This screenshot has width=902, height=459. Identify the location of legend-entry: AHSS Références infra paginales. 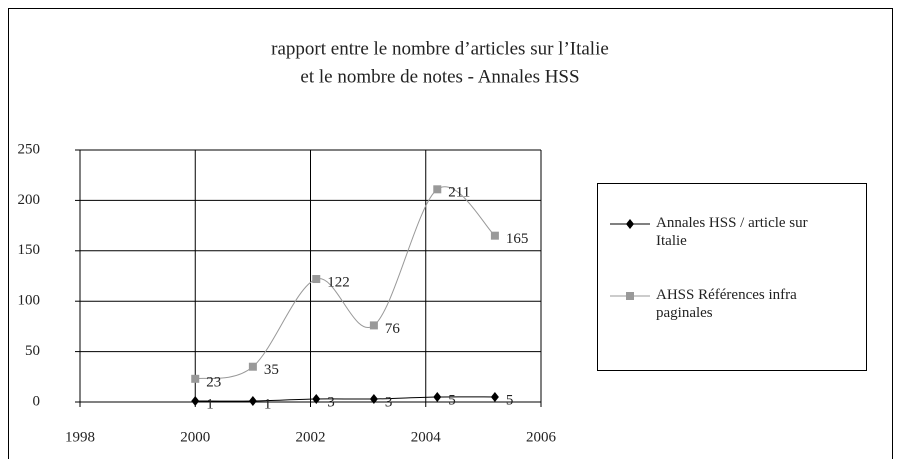
(725, 304).